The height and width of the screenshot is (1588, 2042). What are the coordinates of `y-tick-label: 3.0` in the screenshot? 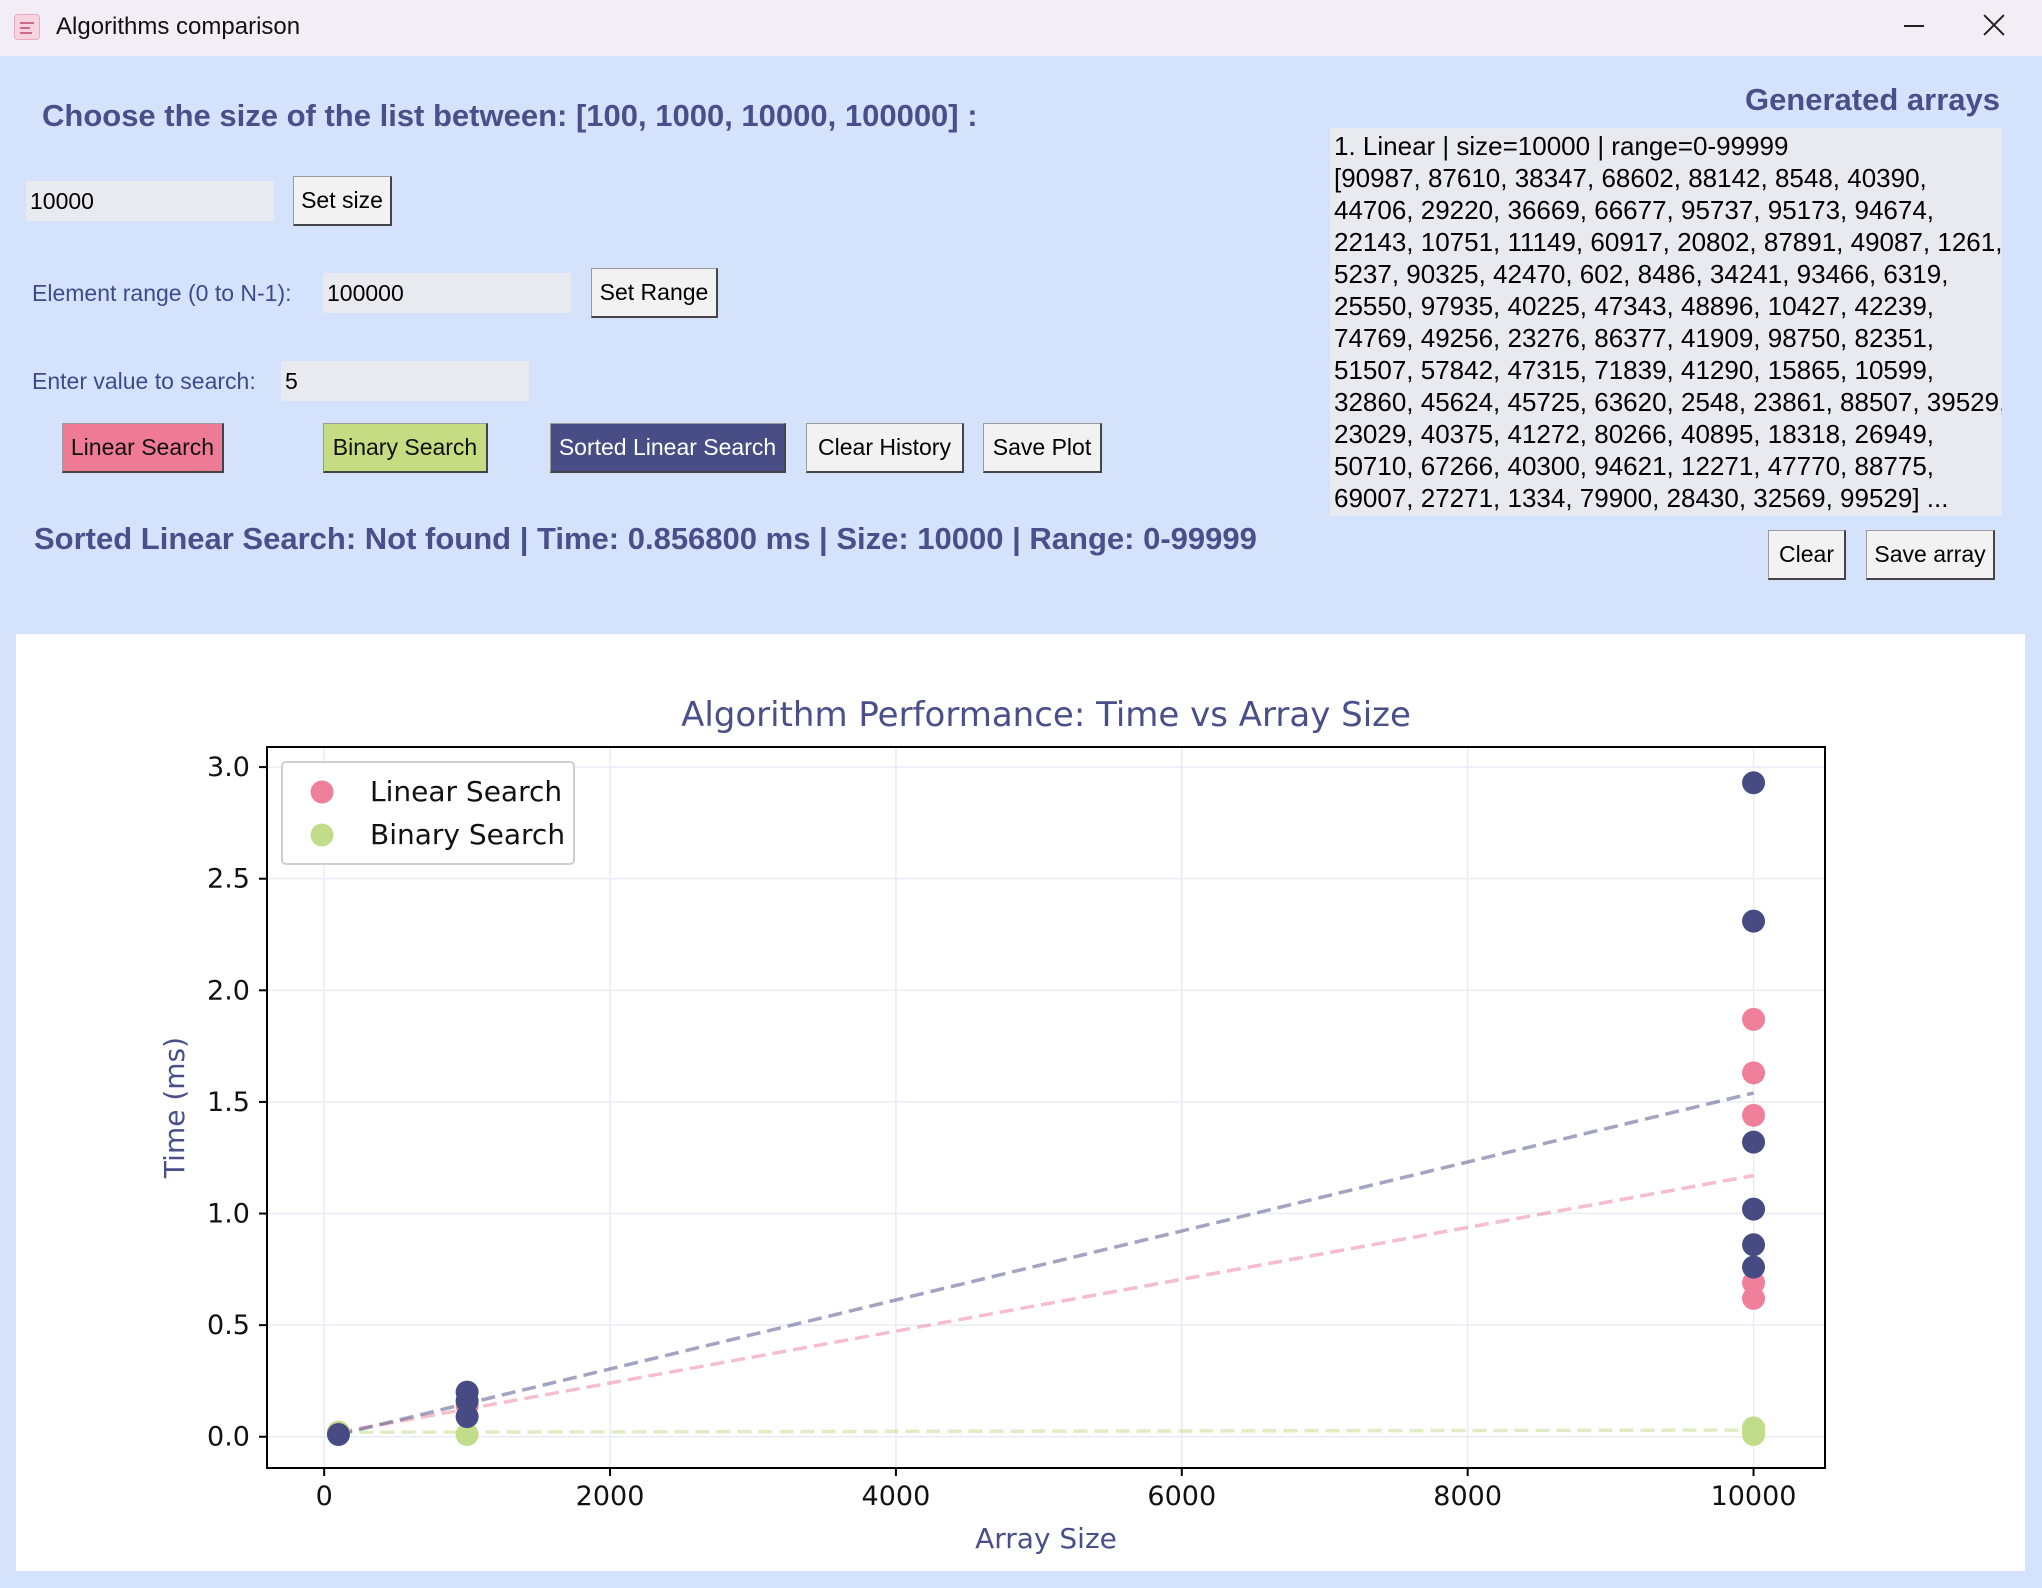 It's located at (228, 767).